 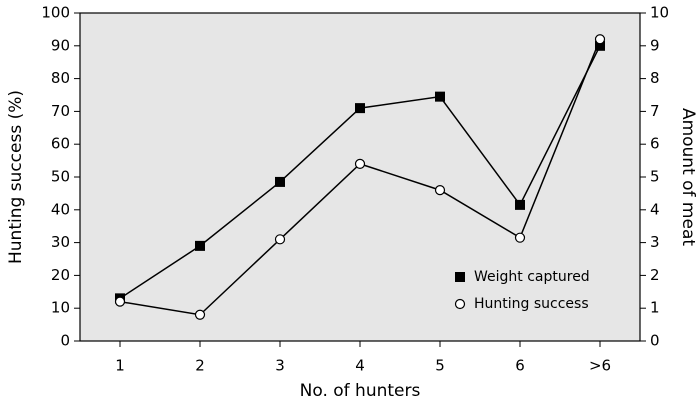 What do you see at coordinates (655, 177) in the screenshot?
I see `y2-tick-label: 5` at bounding box center [655, 177].